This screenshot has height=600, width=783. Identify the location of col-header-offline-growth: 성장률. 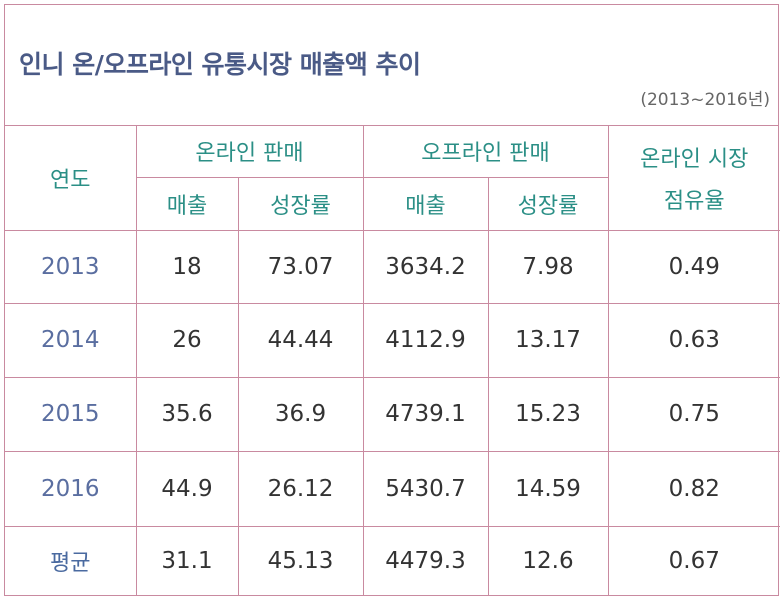
(548, 203).